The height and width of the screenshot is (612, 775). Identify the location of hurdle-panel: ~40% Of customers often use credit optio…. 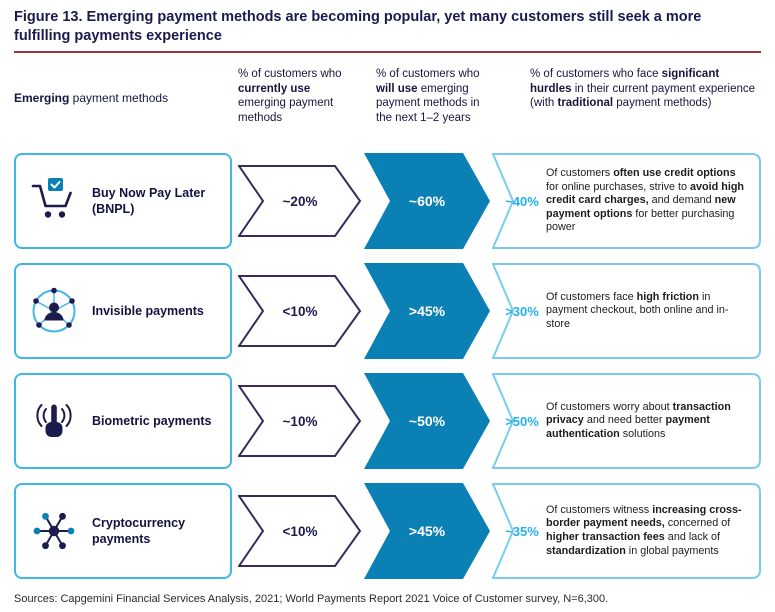
(626, 201).